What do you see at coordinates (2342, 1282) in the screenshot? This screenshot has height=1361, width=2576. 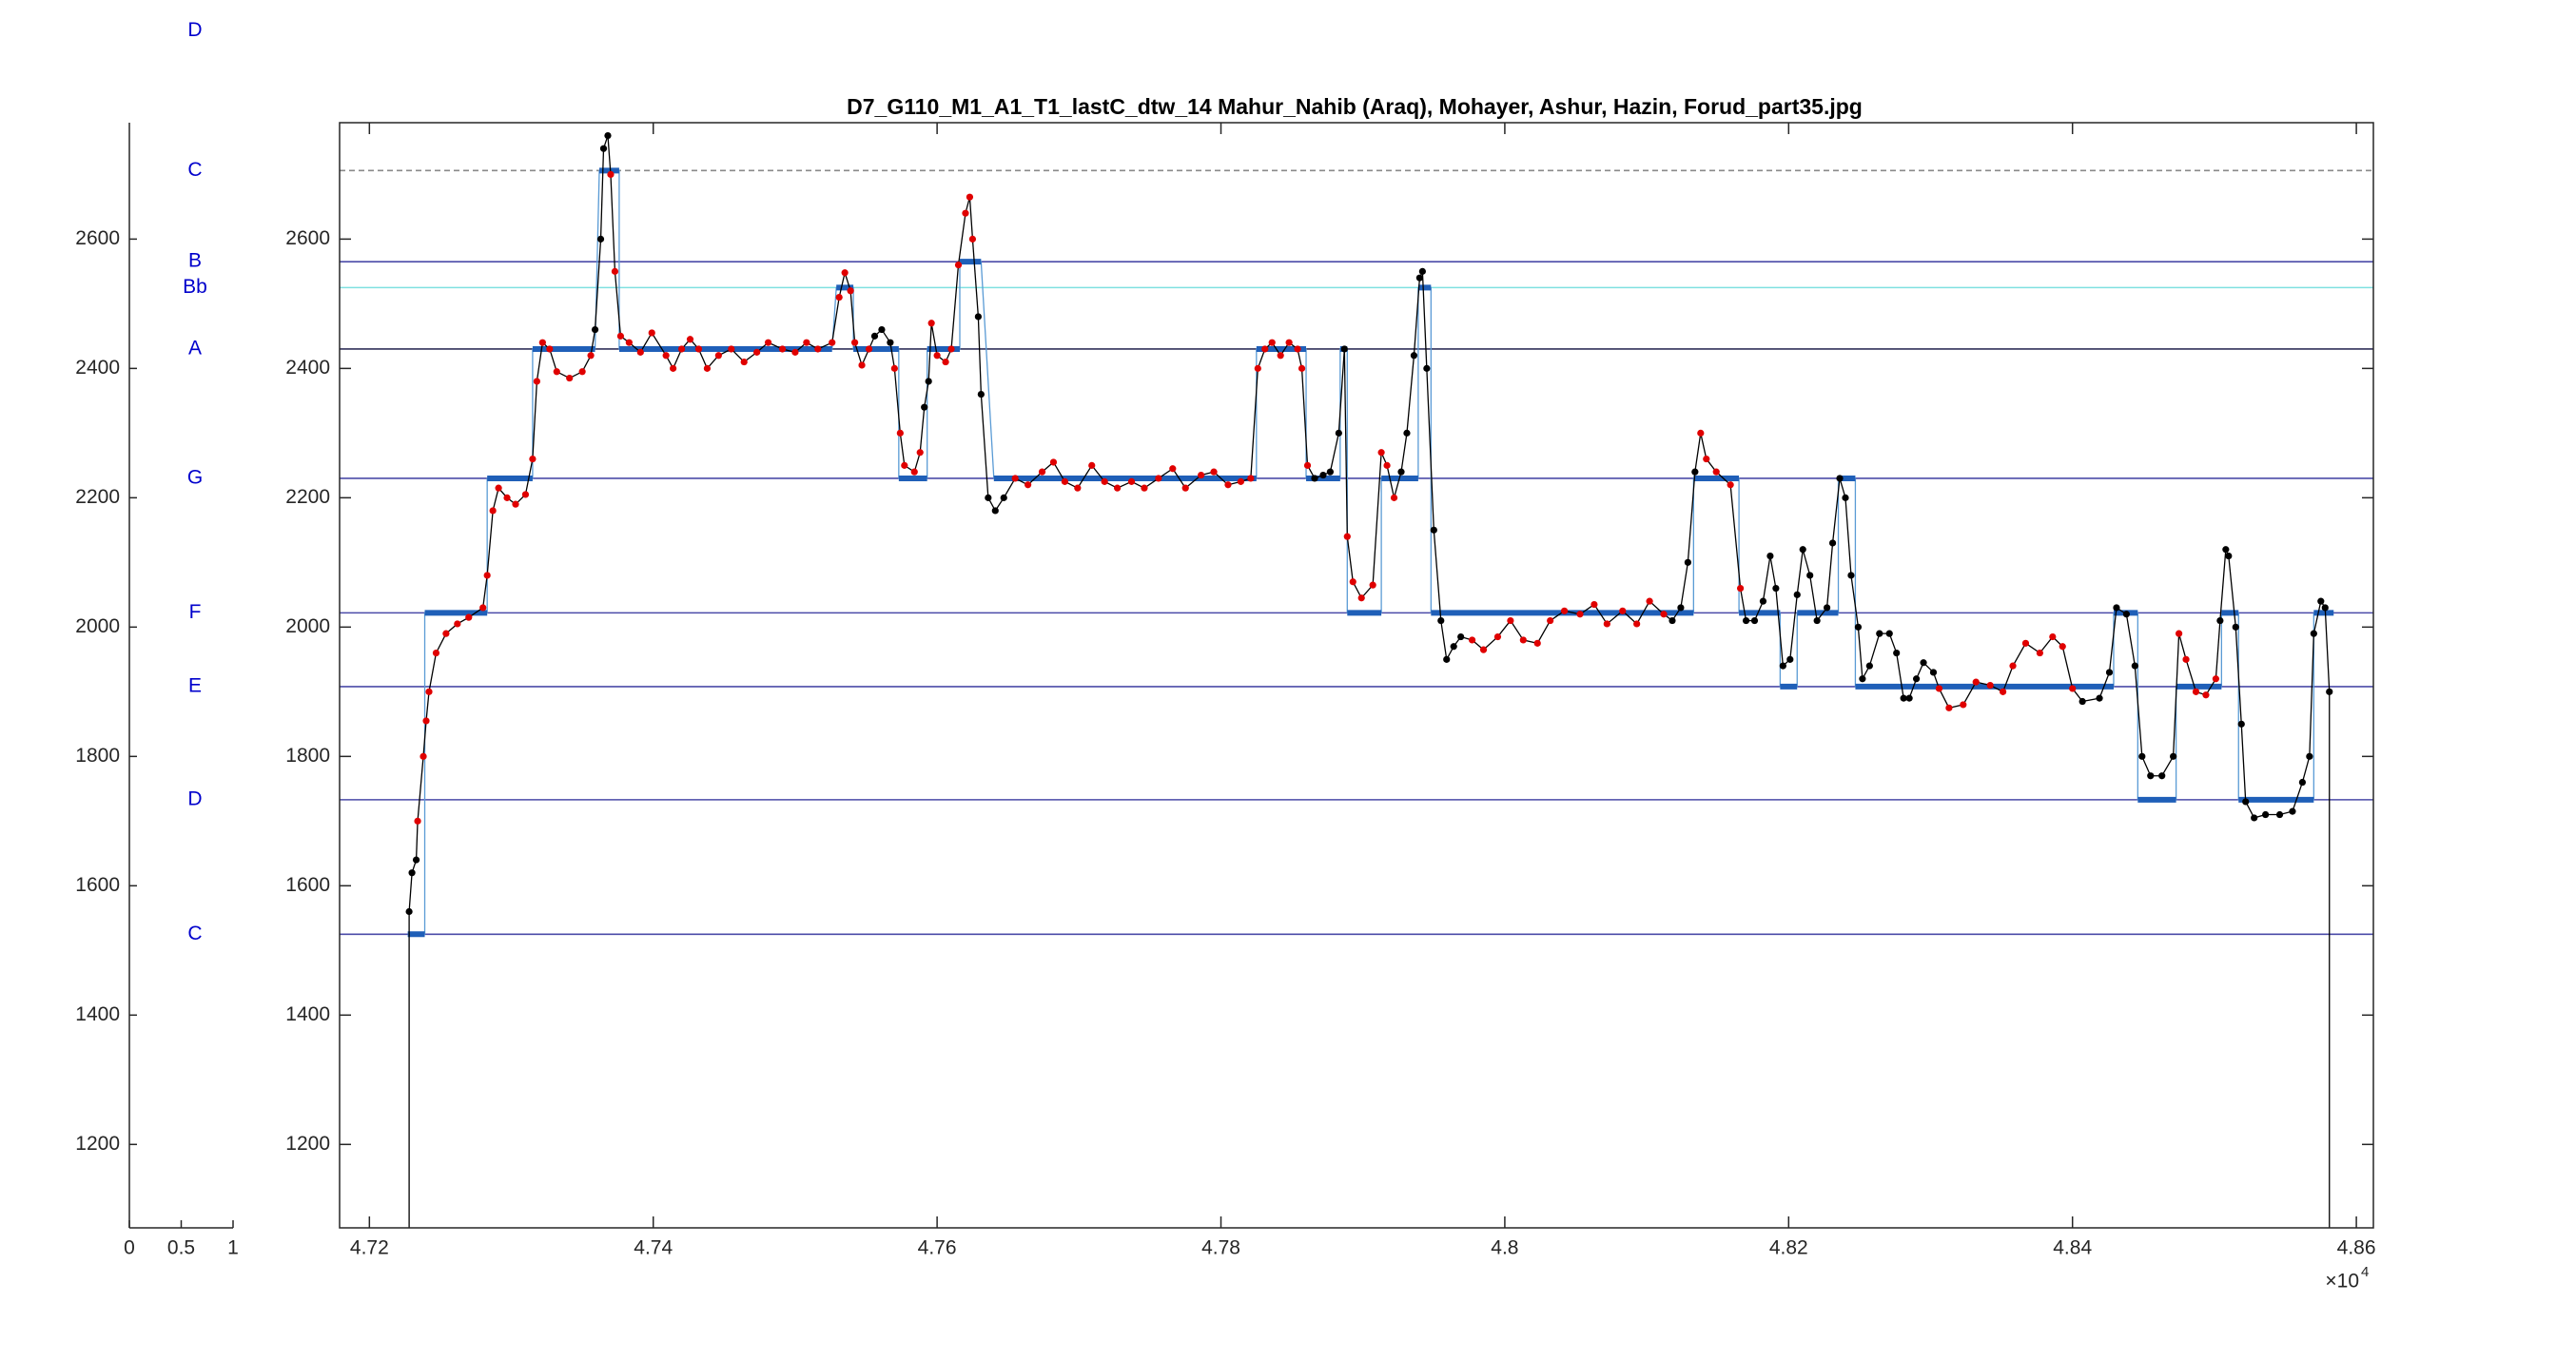 I see `x-exponent-base: ×10` at bounding box center [2342, 1282].